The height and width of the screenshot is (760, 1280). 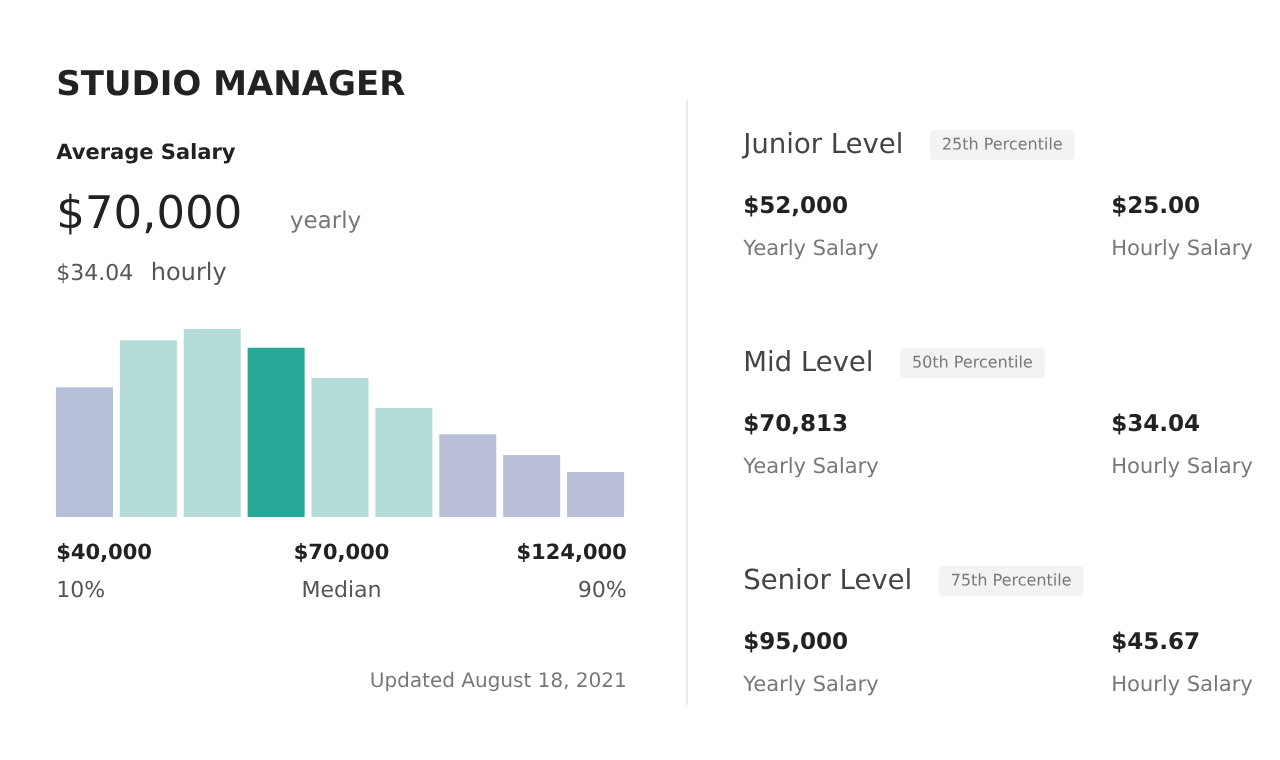 What do you see at coordinates (821, 145) in the screenshot?
I see `text: Junior Level` at bounding box center [821, 145].